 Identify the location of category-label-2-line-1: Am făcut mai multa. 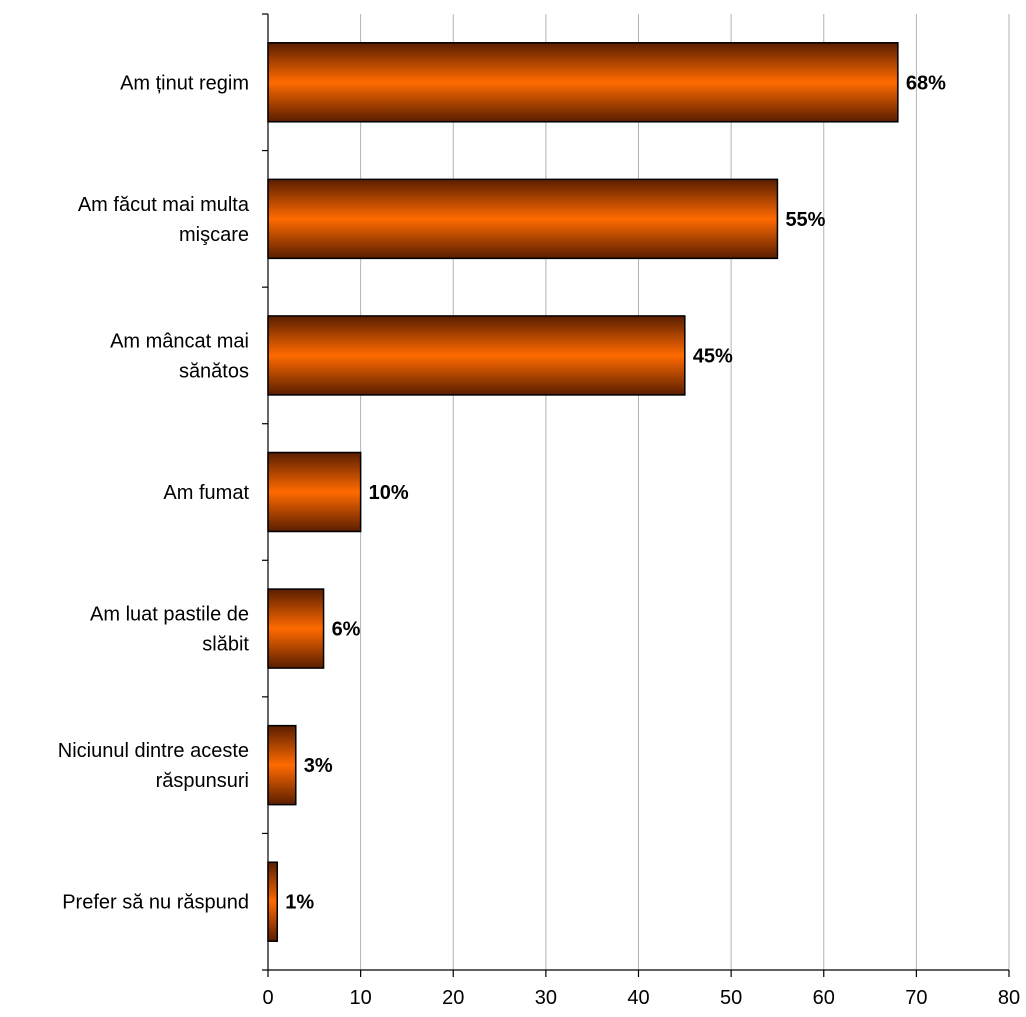
(164, 205).